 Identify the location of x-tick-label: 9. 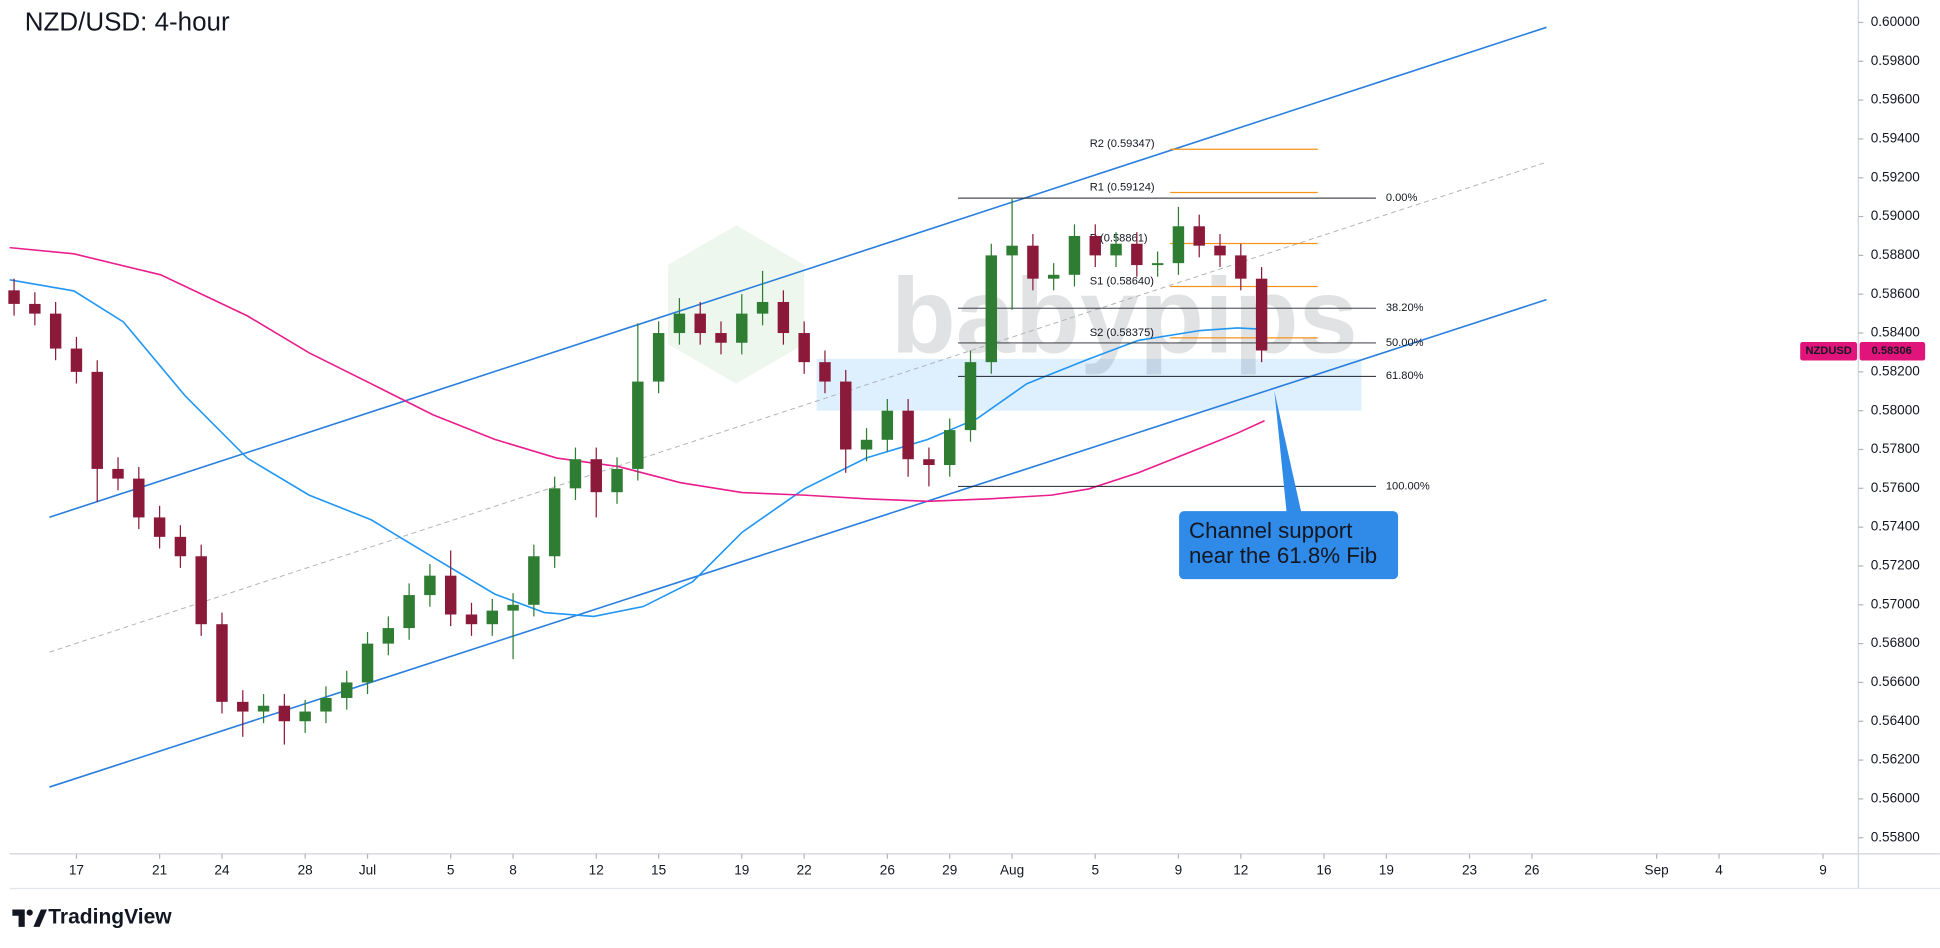
(1179, 870).